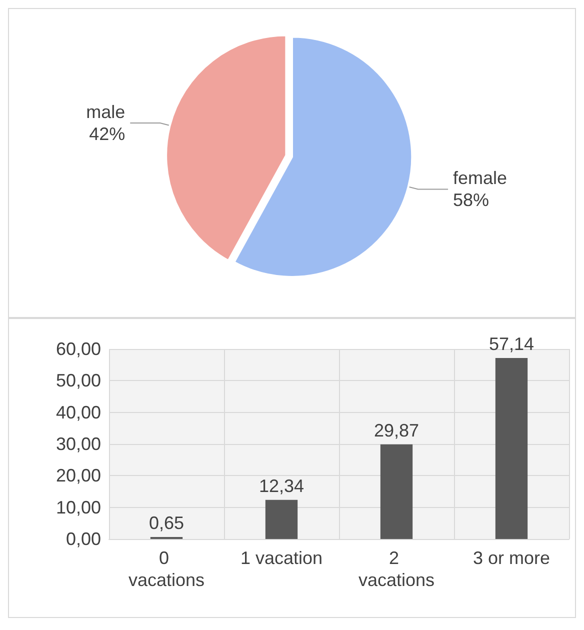 This screenshot has height=630, width=584. What do you see at coordinates (83, 539) in the screenshot?
I see `y-tick-label: 0,00` at bounding box center [83, 539].